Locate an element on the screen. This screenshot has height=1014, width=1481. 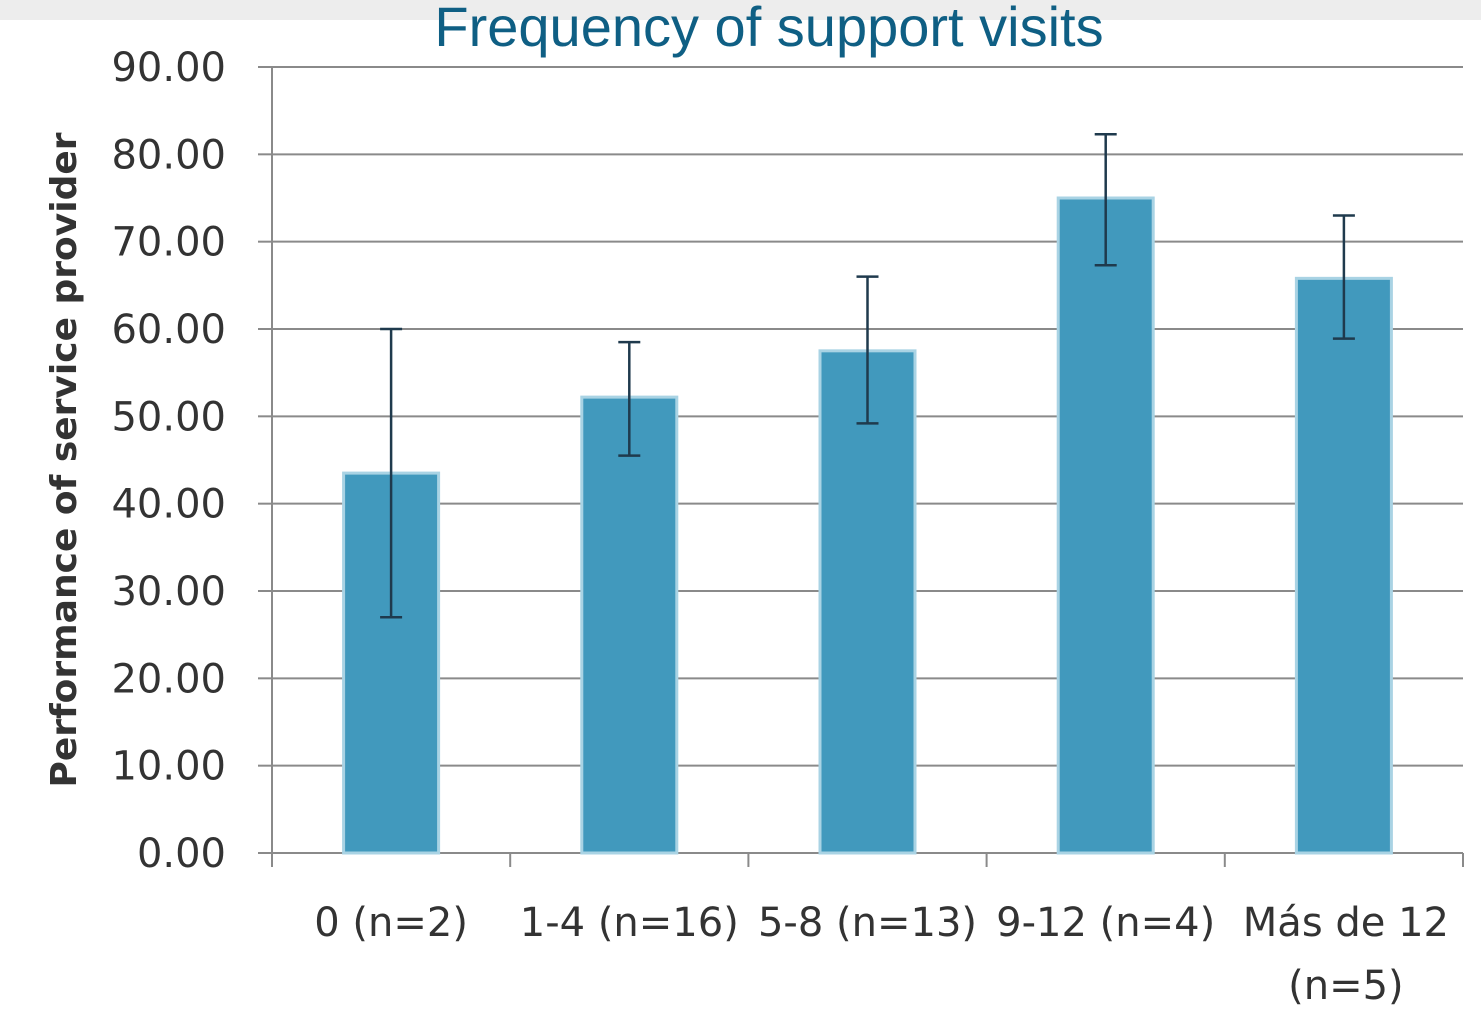
y-tick-label: 50.00 is located at coordinates (168, 417).